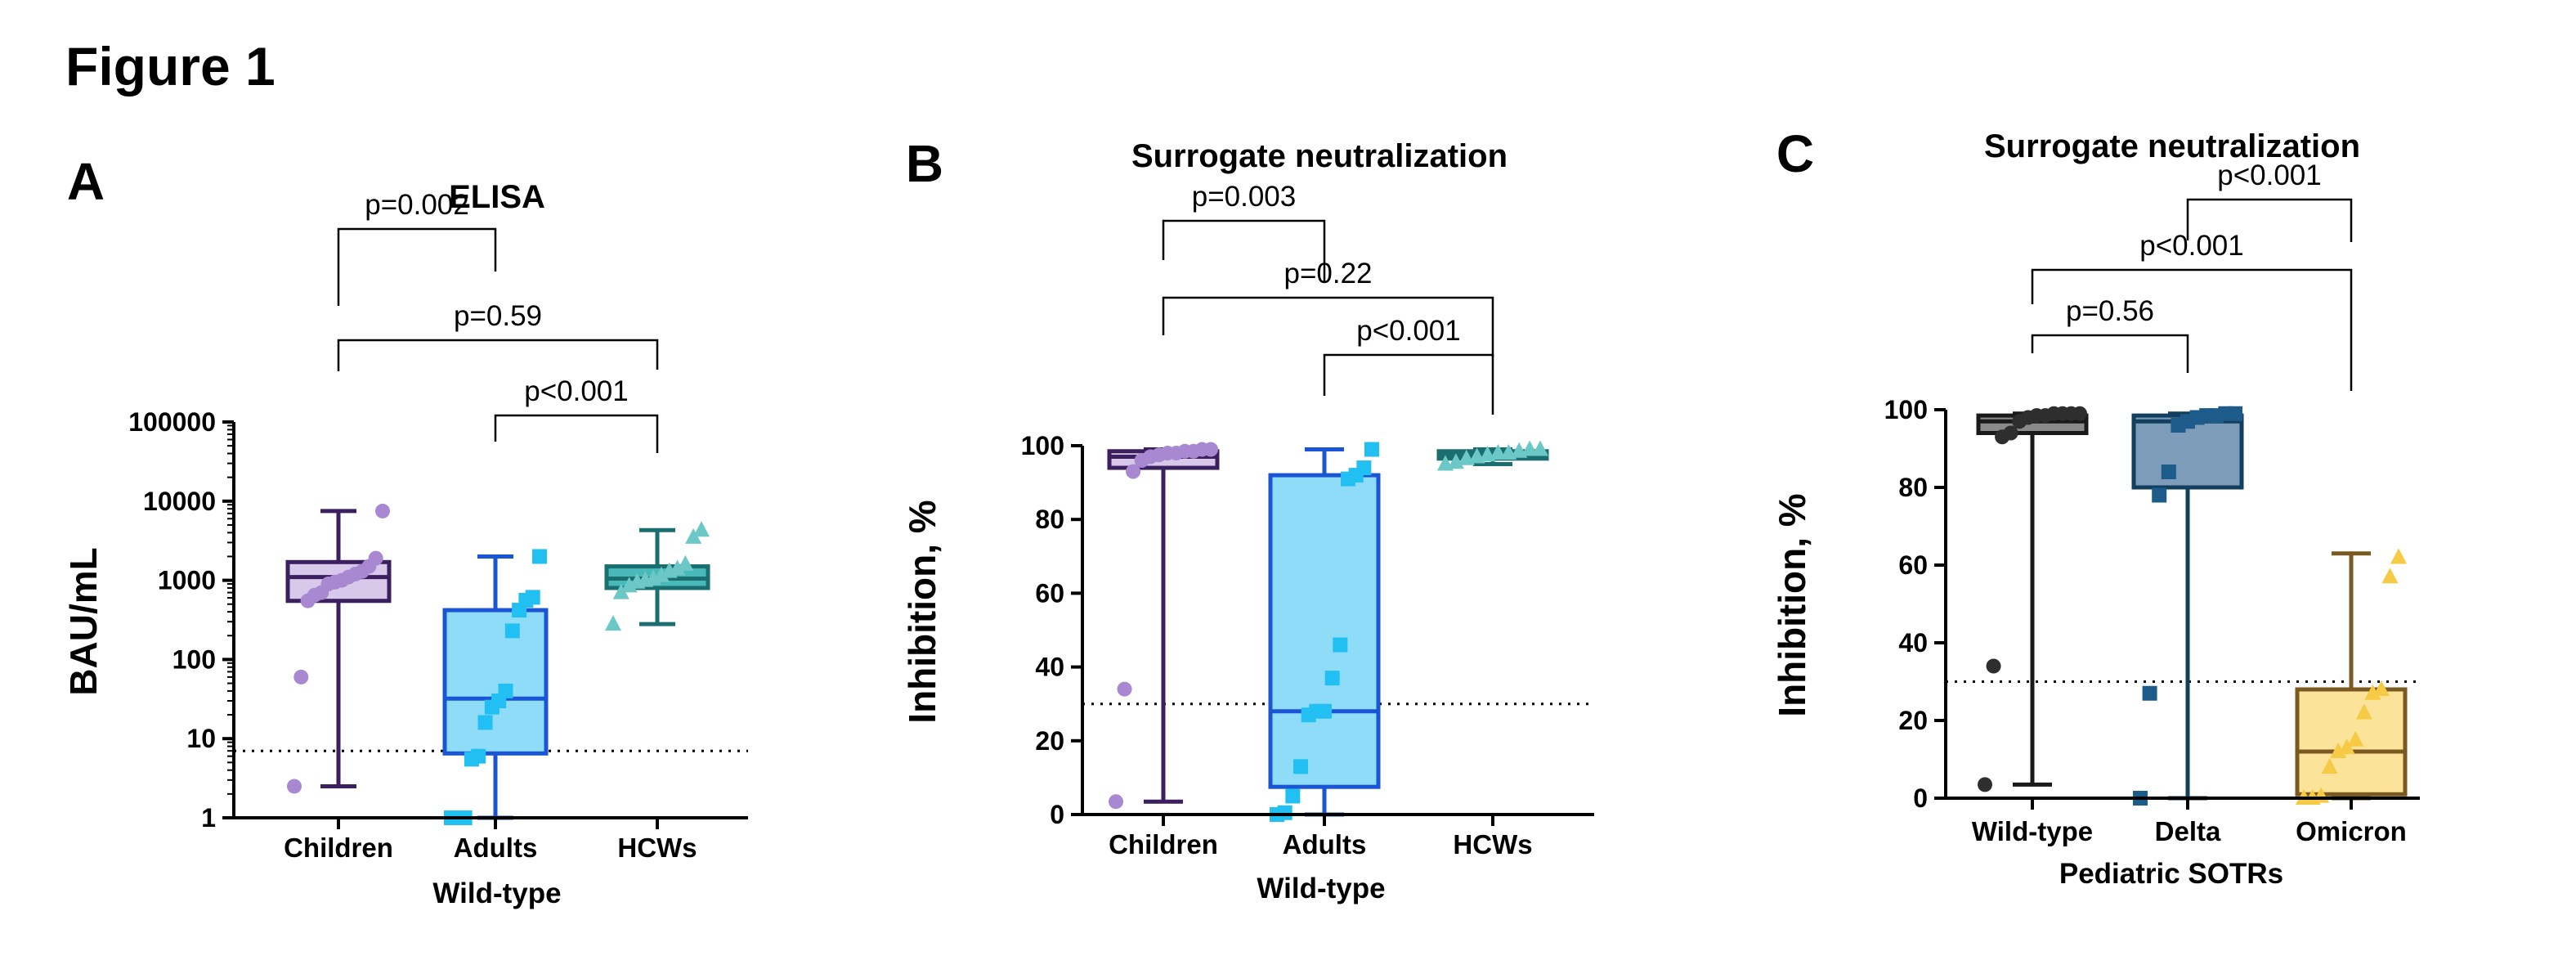 This screenshot has width=2576, height=974. I want to click on y-tick-label: 100000, so click(172, 422).